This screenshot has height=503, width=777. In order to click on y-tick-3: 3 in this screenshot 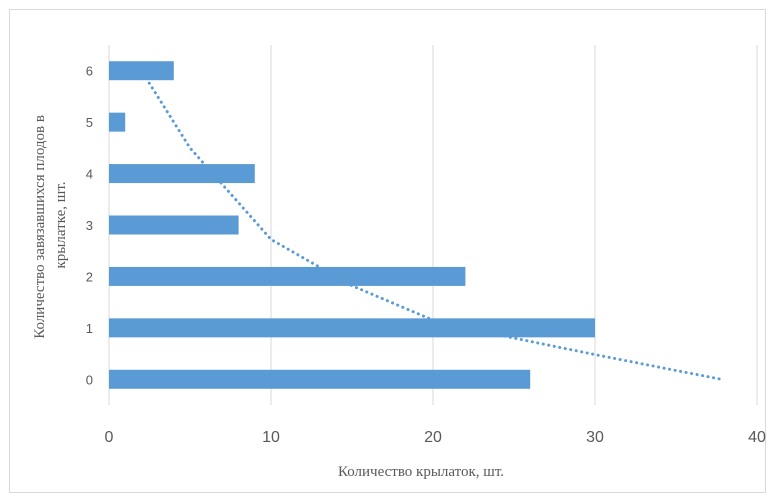, I will do `click(89, 225)`.